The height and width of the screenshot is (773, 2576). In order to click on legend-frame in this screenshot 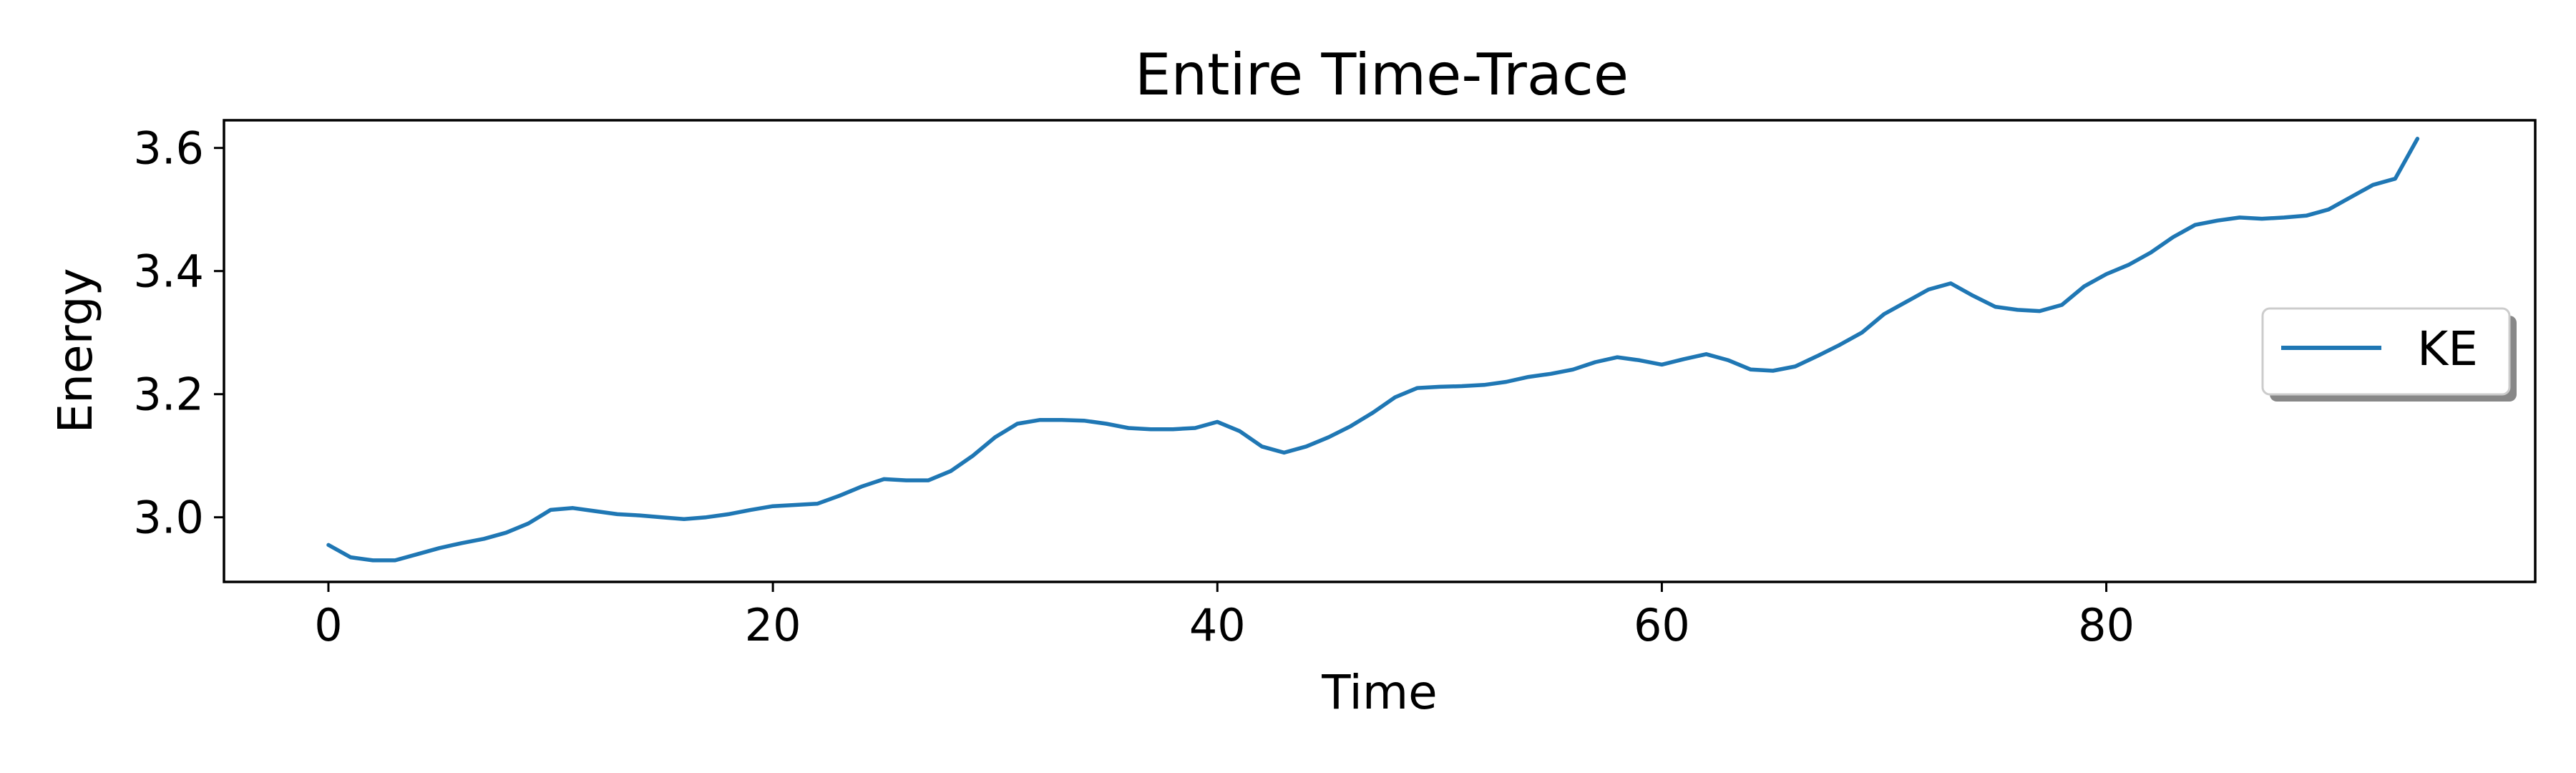, I will do `click(2386, 351)`.